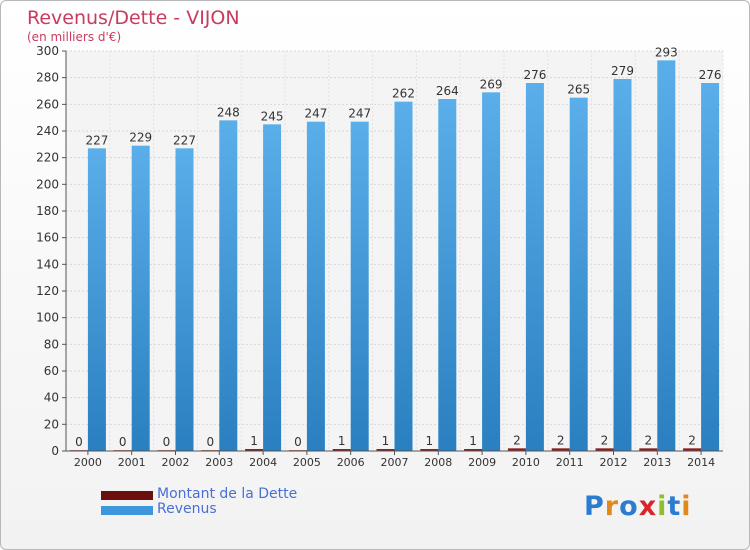 The height and width of the screenshot is (550, 750). Describe the element at coordinates (140, 138) in the screenshot. I see `data-label-revenus: 229` at that location.